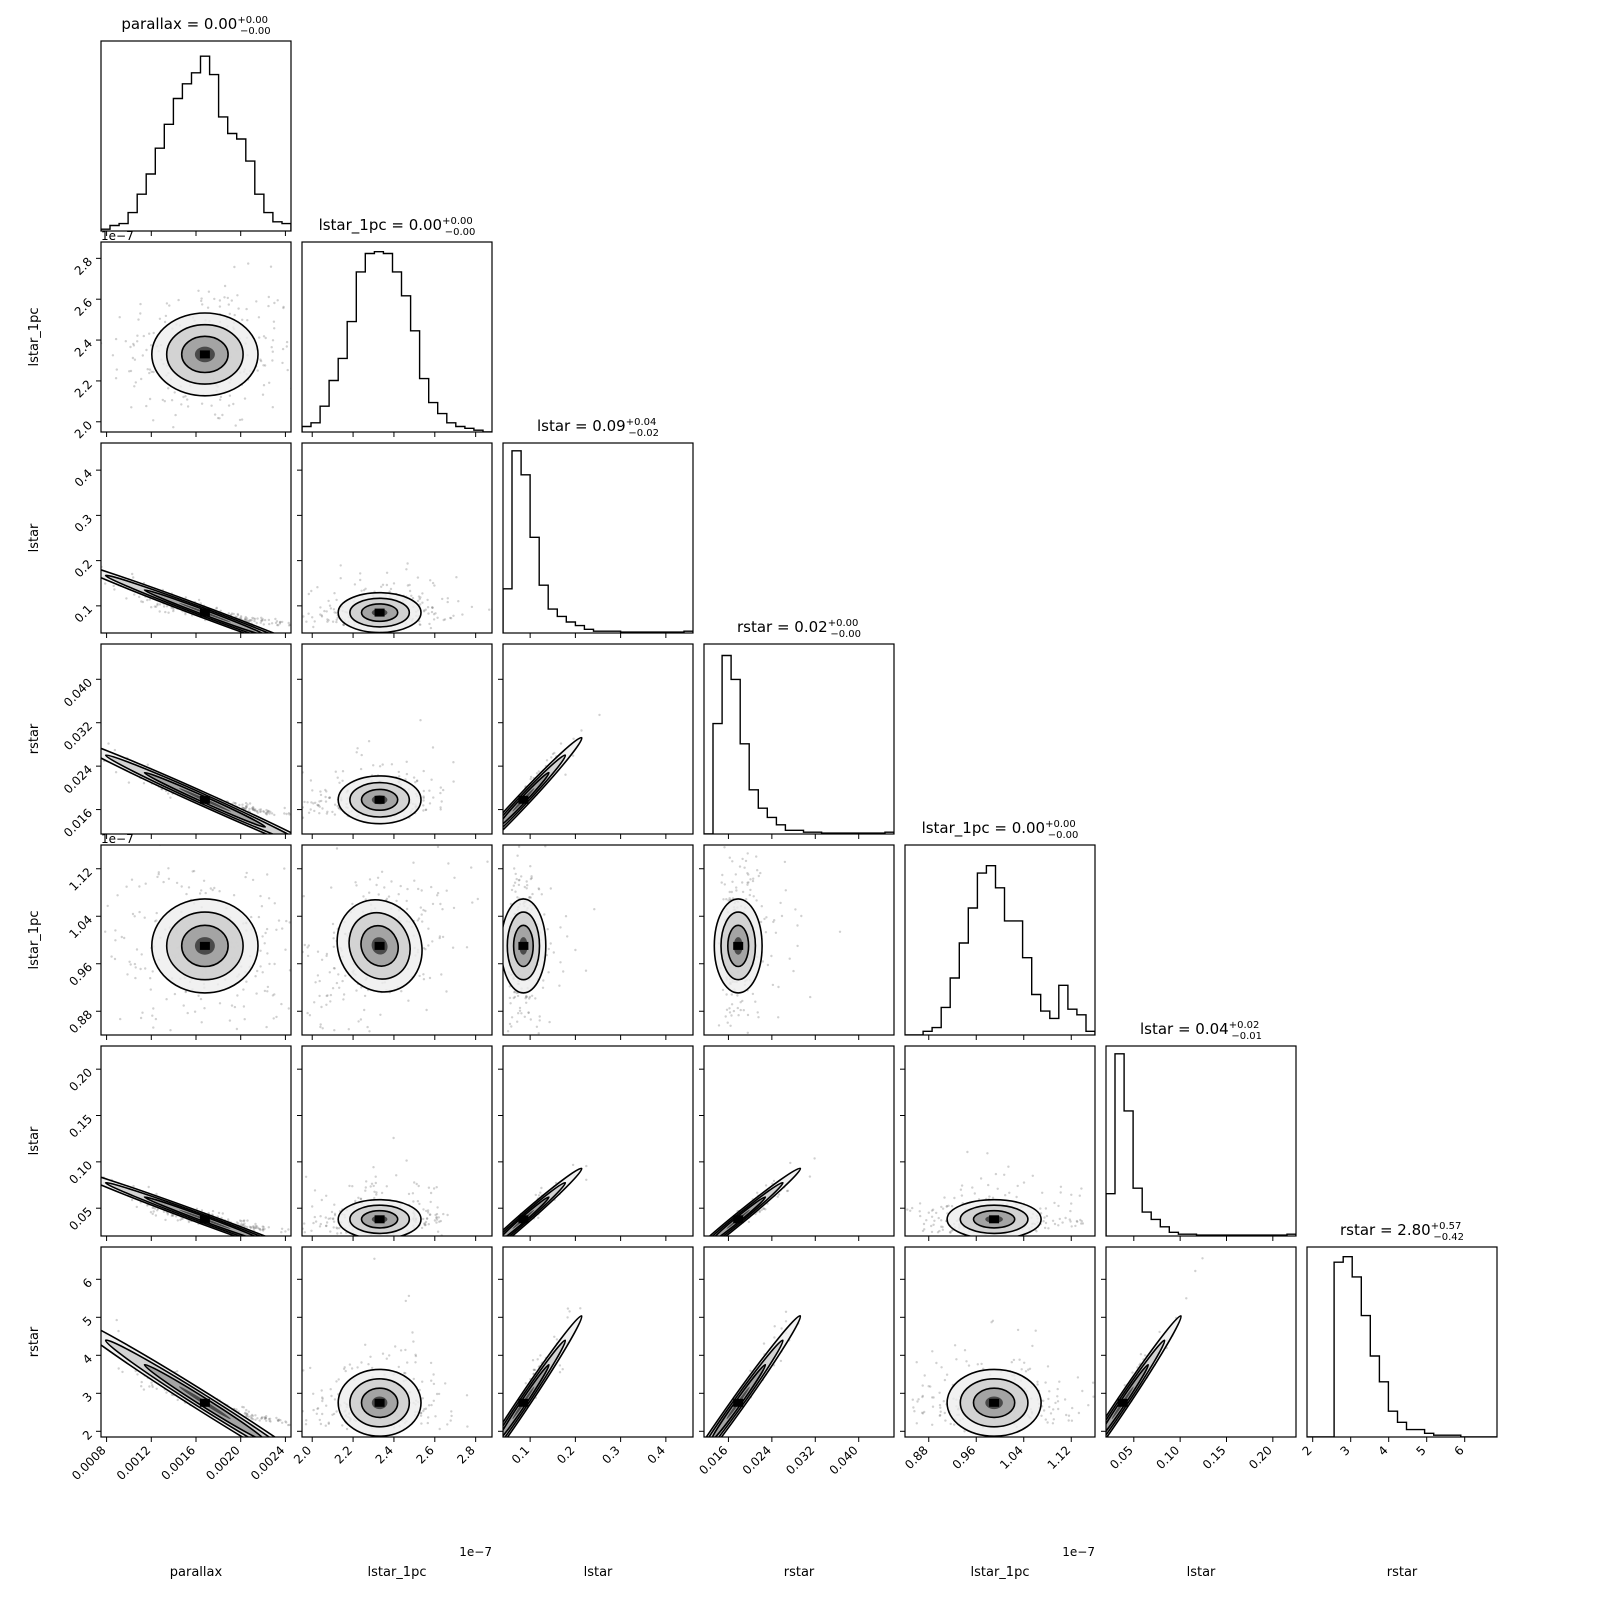 This screenshot has height=1600, width=1600. What do you see at coordinates (799, 629) in the screenshot?
I see `panel-title: rstar = 0.02+0.00 −0.00` at bounding box center [799, 629].